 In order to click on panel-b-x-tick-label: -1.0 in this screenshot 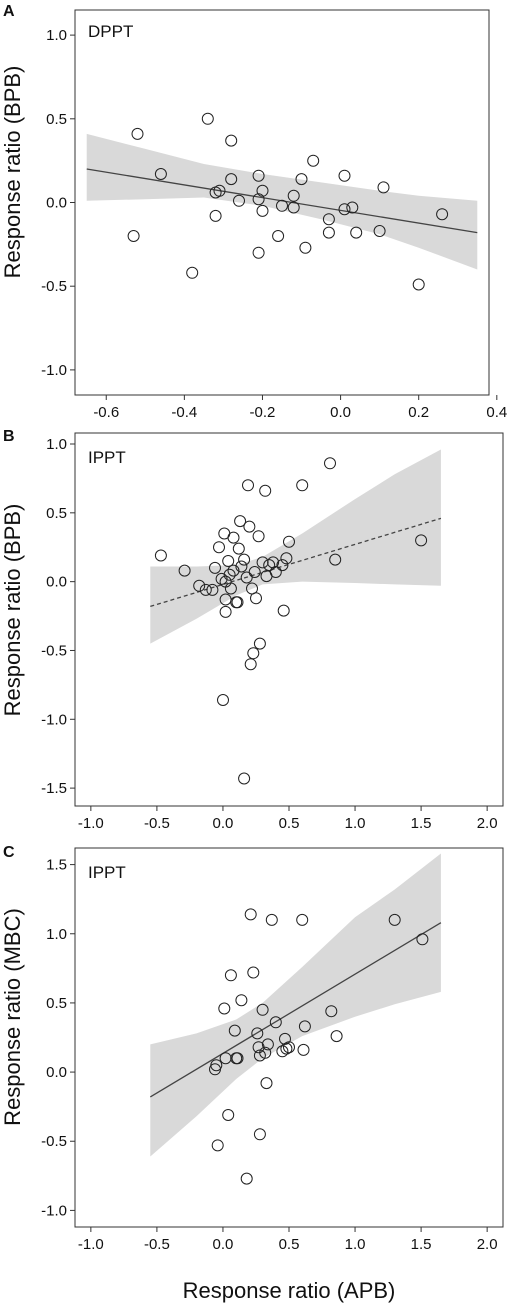, I will do `click(91, 823)`.